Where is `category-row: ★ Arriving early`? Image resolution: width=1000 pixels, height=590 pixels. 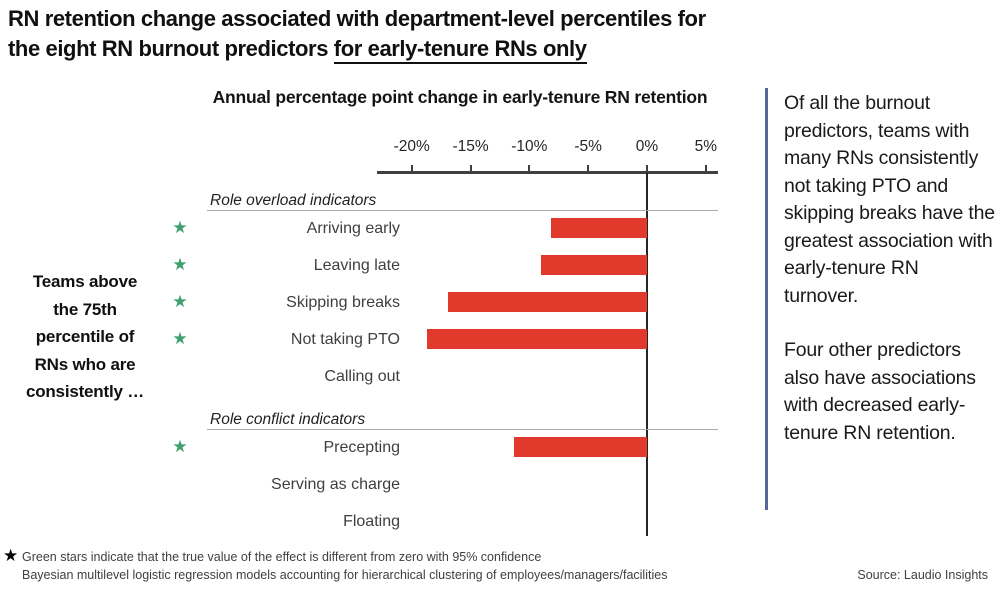 category-row: ★ Arriving early is located at coordinates (380, 228).